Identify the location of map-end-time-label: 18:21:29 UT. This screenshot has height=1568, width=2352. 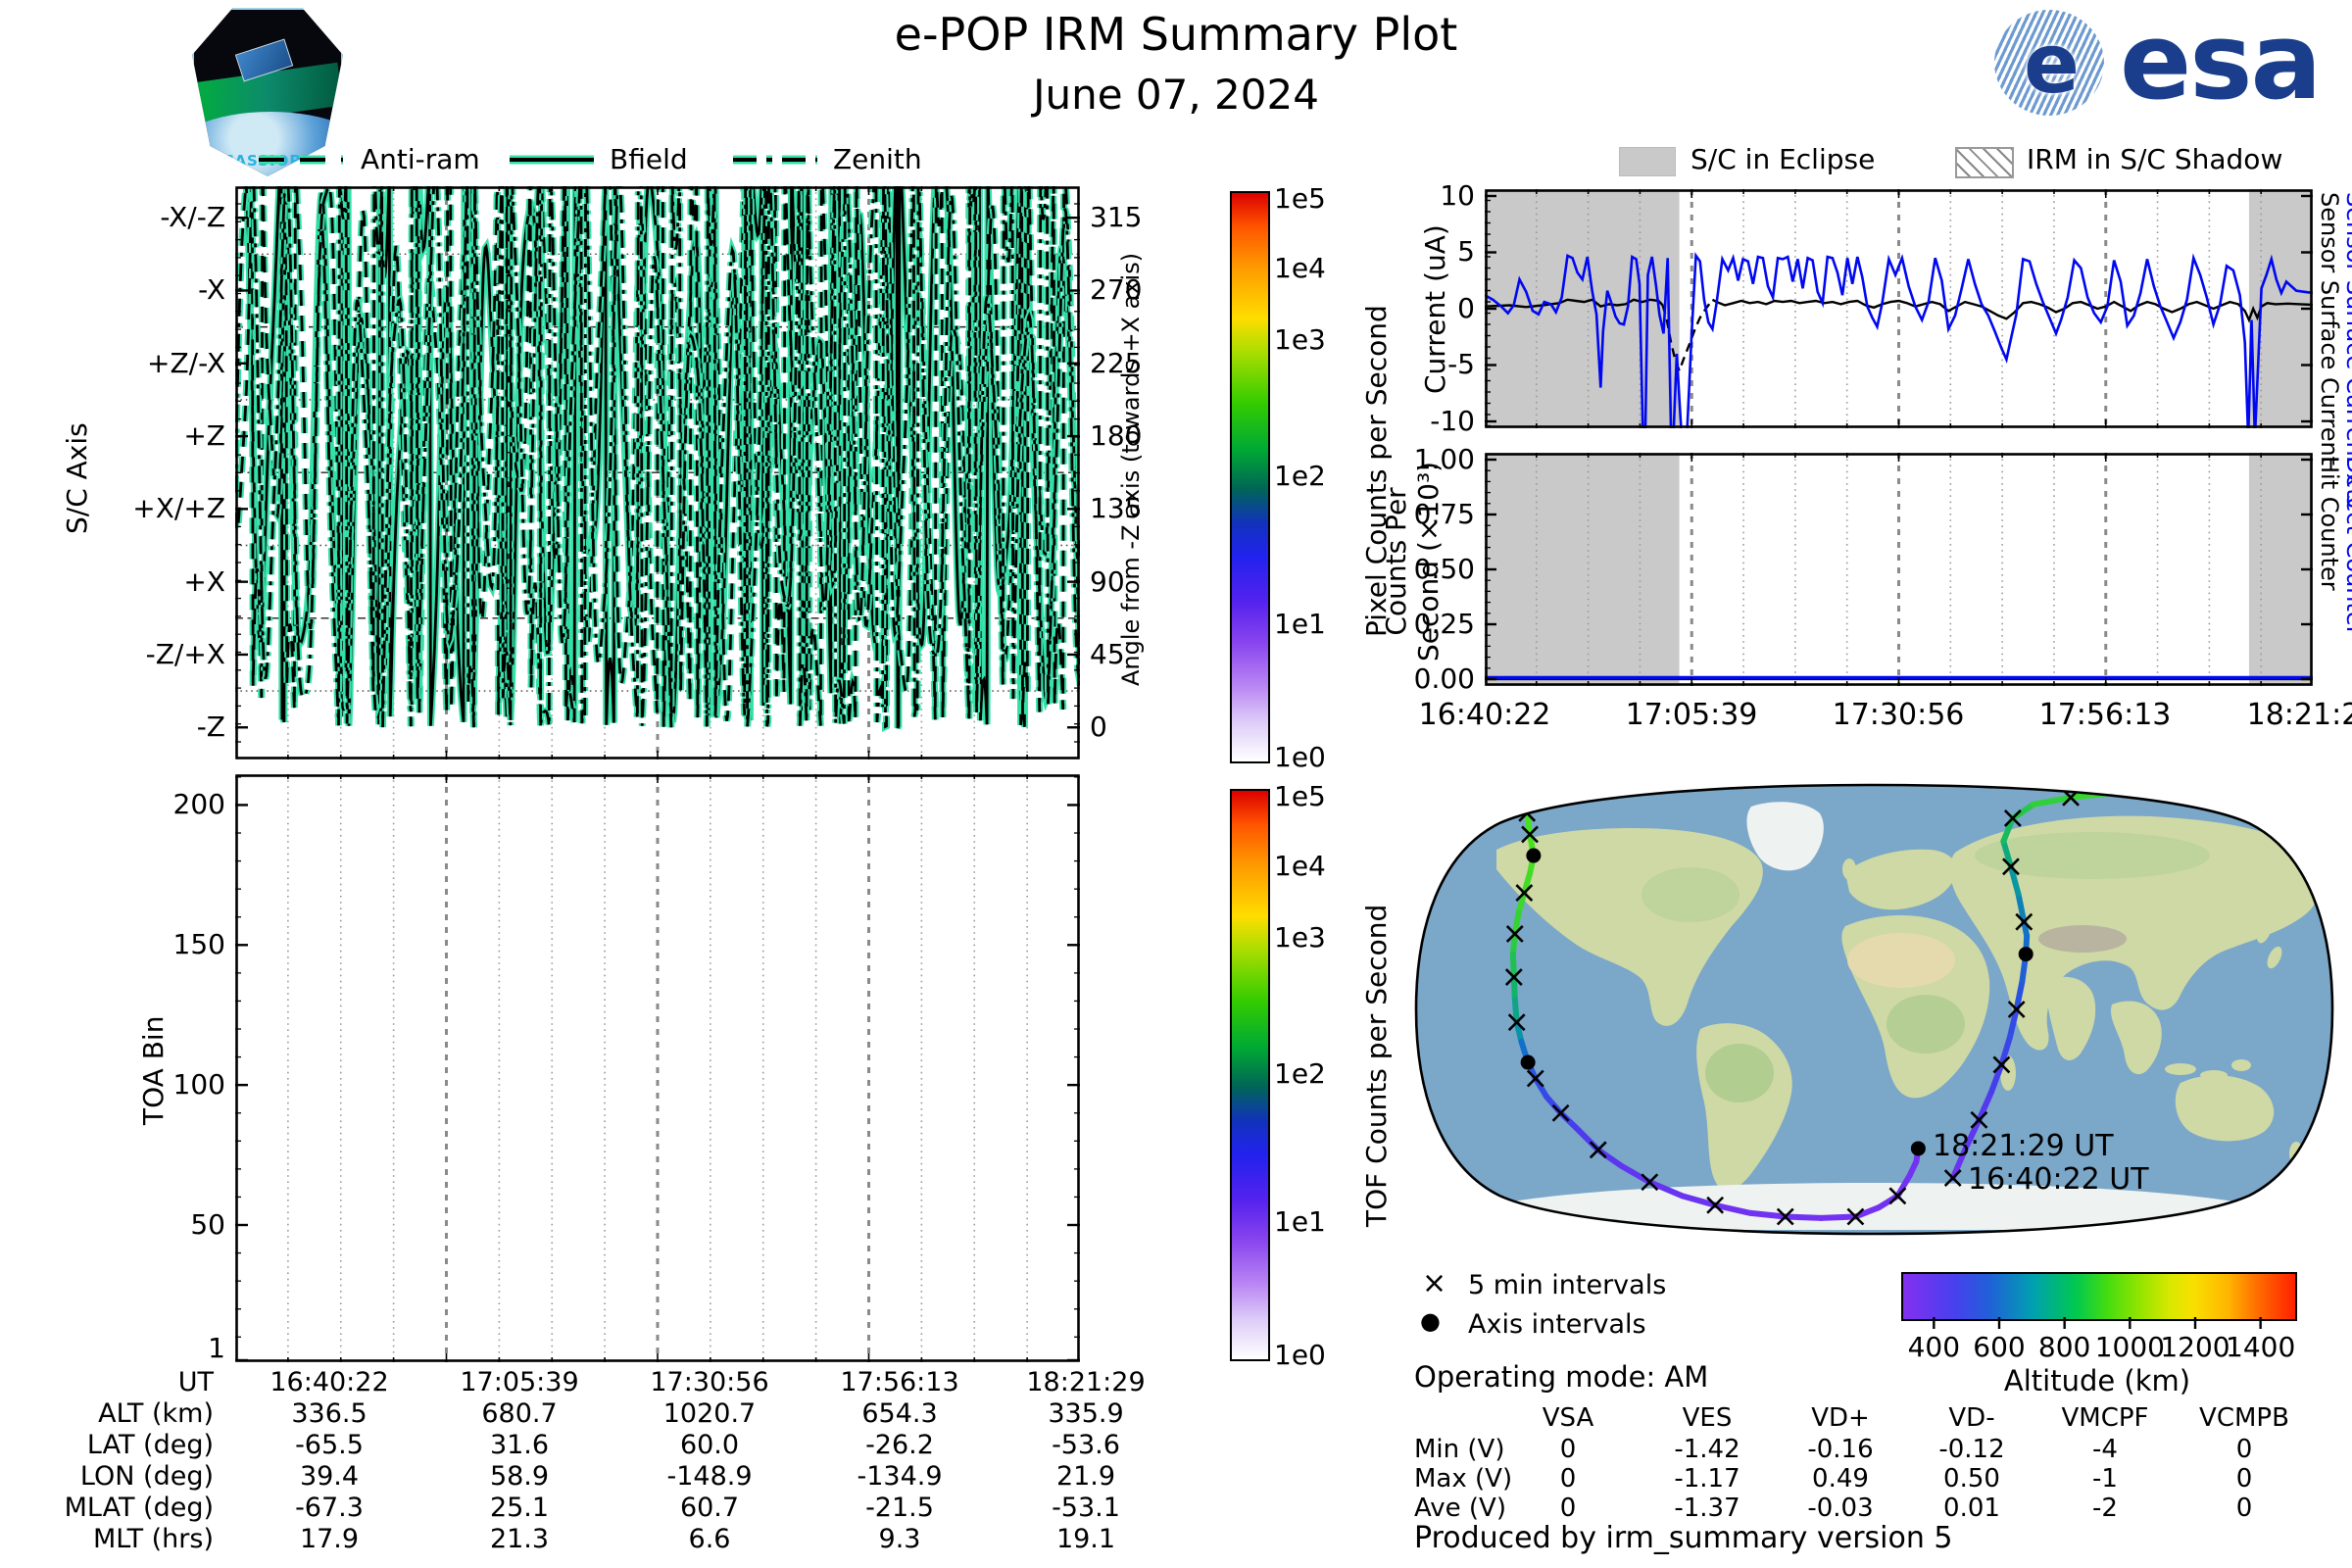
(2023, 1146).